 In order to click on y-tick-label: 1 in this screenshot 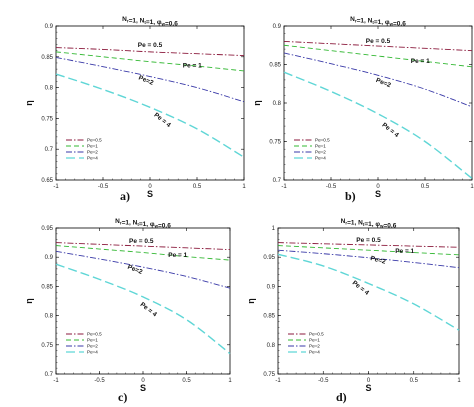, I will do `click(274, 229)`.